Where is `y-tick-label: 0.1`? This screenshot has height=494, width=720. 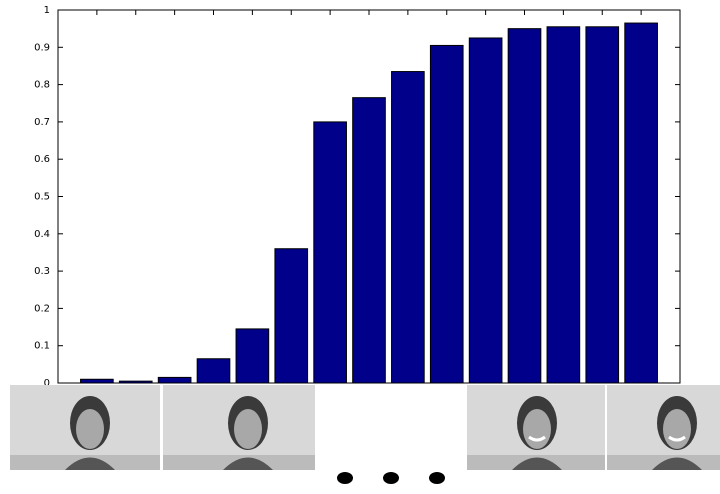
y-tick-label: 0.1 is located at coordinates (42, 346).